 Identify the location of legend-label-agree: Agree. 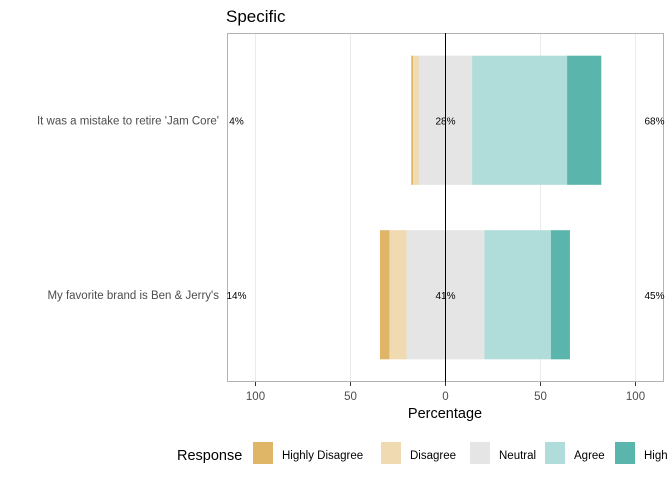
(589, 456).